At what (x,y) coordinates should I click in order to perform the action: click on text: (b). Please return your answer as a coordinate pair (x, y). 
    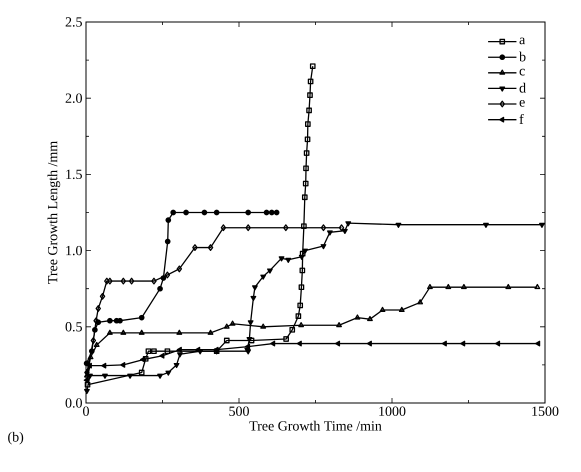
    Looking at the image, I should click on (16, 438).